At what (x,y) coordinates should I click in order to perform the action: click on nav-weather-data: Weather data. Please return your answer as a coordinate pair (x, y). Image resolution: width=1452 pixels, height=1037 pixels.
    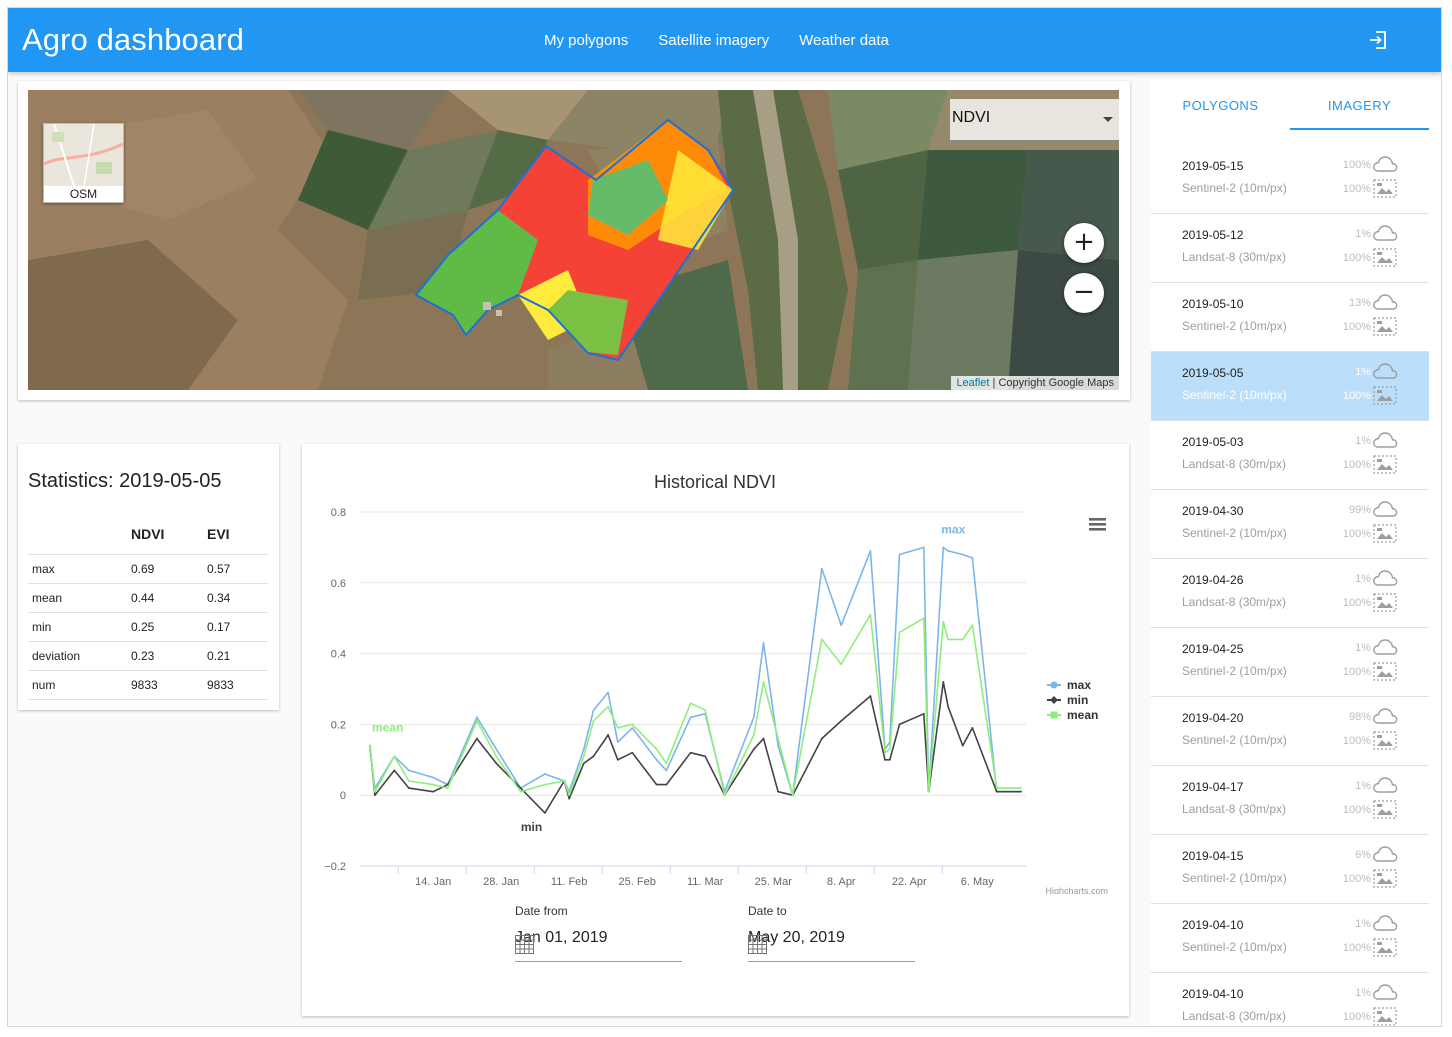
    Looking at the image, I should click on (844, 40).